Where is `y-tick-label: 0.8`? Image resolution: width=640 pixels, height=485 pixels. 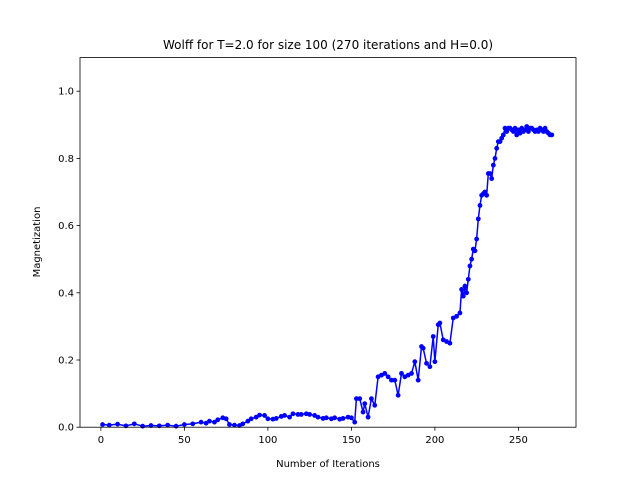
y-tick-label: 0.8 is located at coordinates (66, 159).